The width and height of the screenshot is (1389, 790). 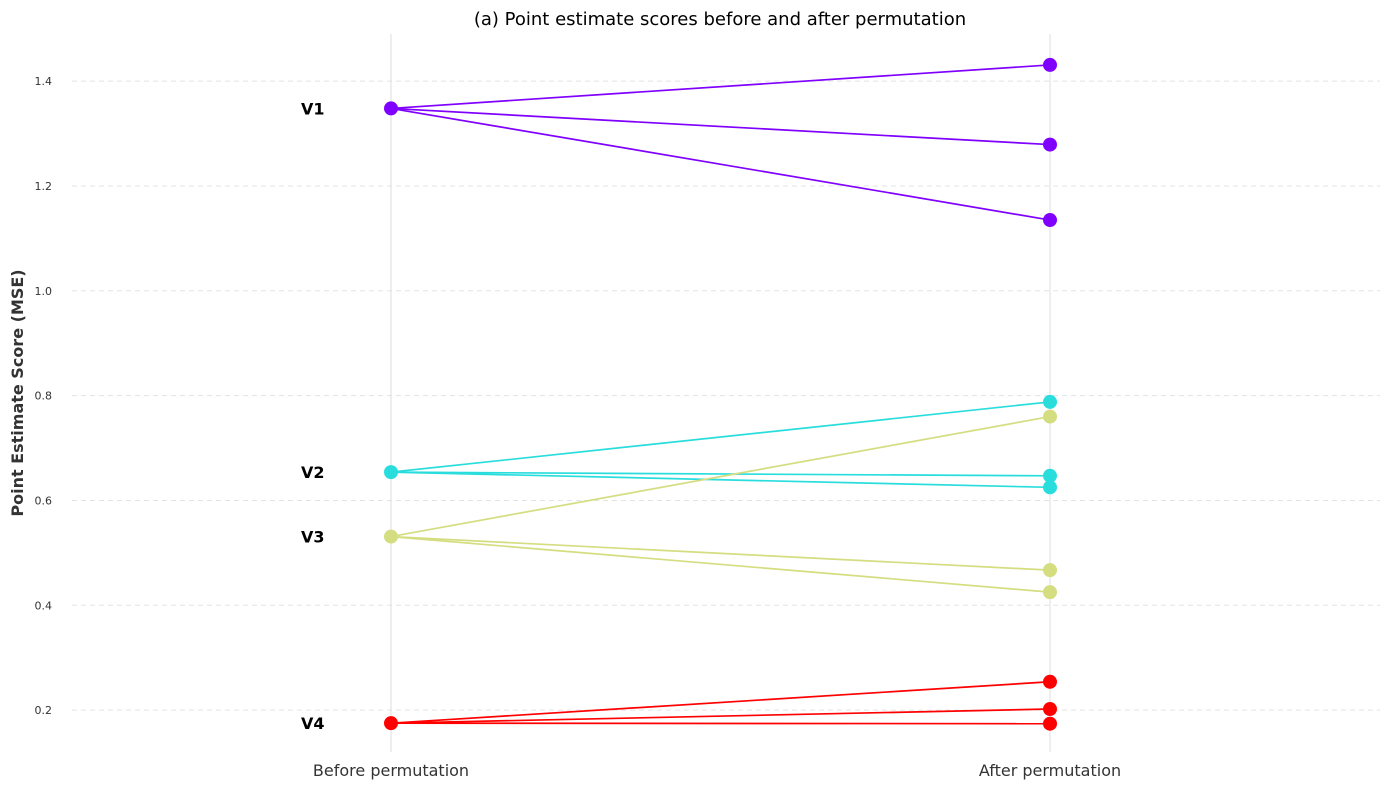 What do you see at coordinates (1050, 770) in the screenshot?
I see `x-tick-label: After permutation` at bounding box center [1050, 770].